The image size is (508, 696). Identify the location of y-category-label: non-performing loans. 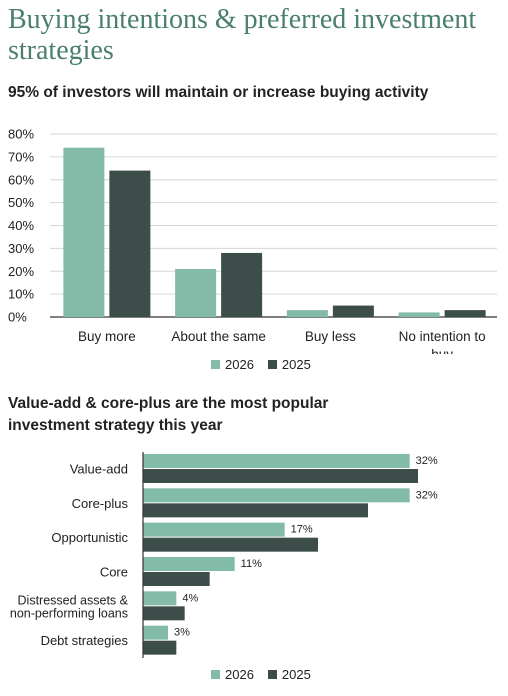
(69, 613).